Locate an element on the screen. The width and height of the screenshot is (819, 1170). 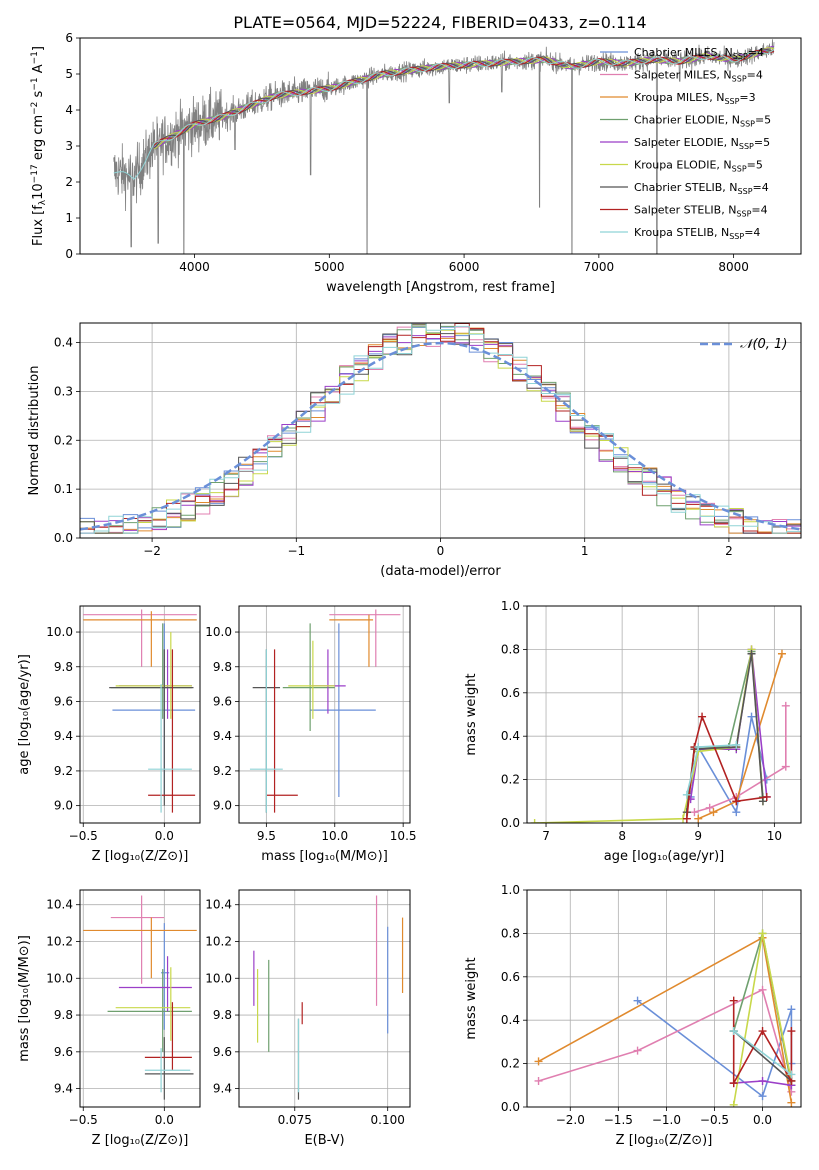
x-tick-label: −1.5 is located at coordinates (618, 1120).